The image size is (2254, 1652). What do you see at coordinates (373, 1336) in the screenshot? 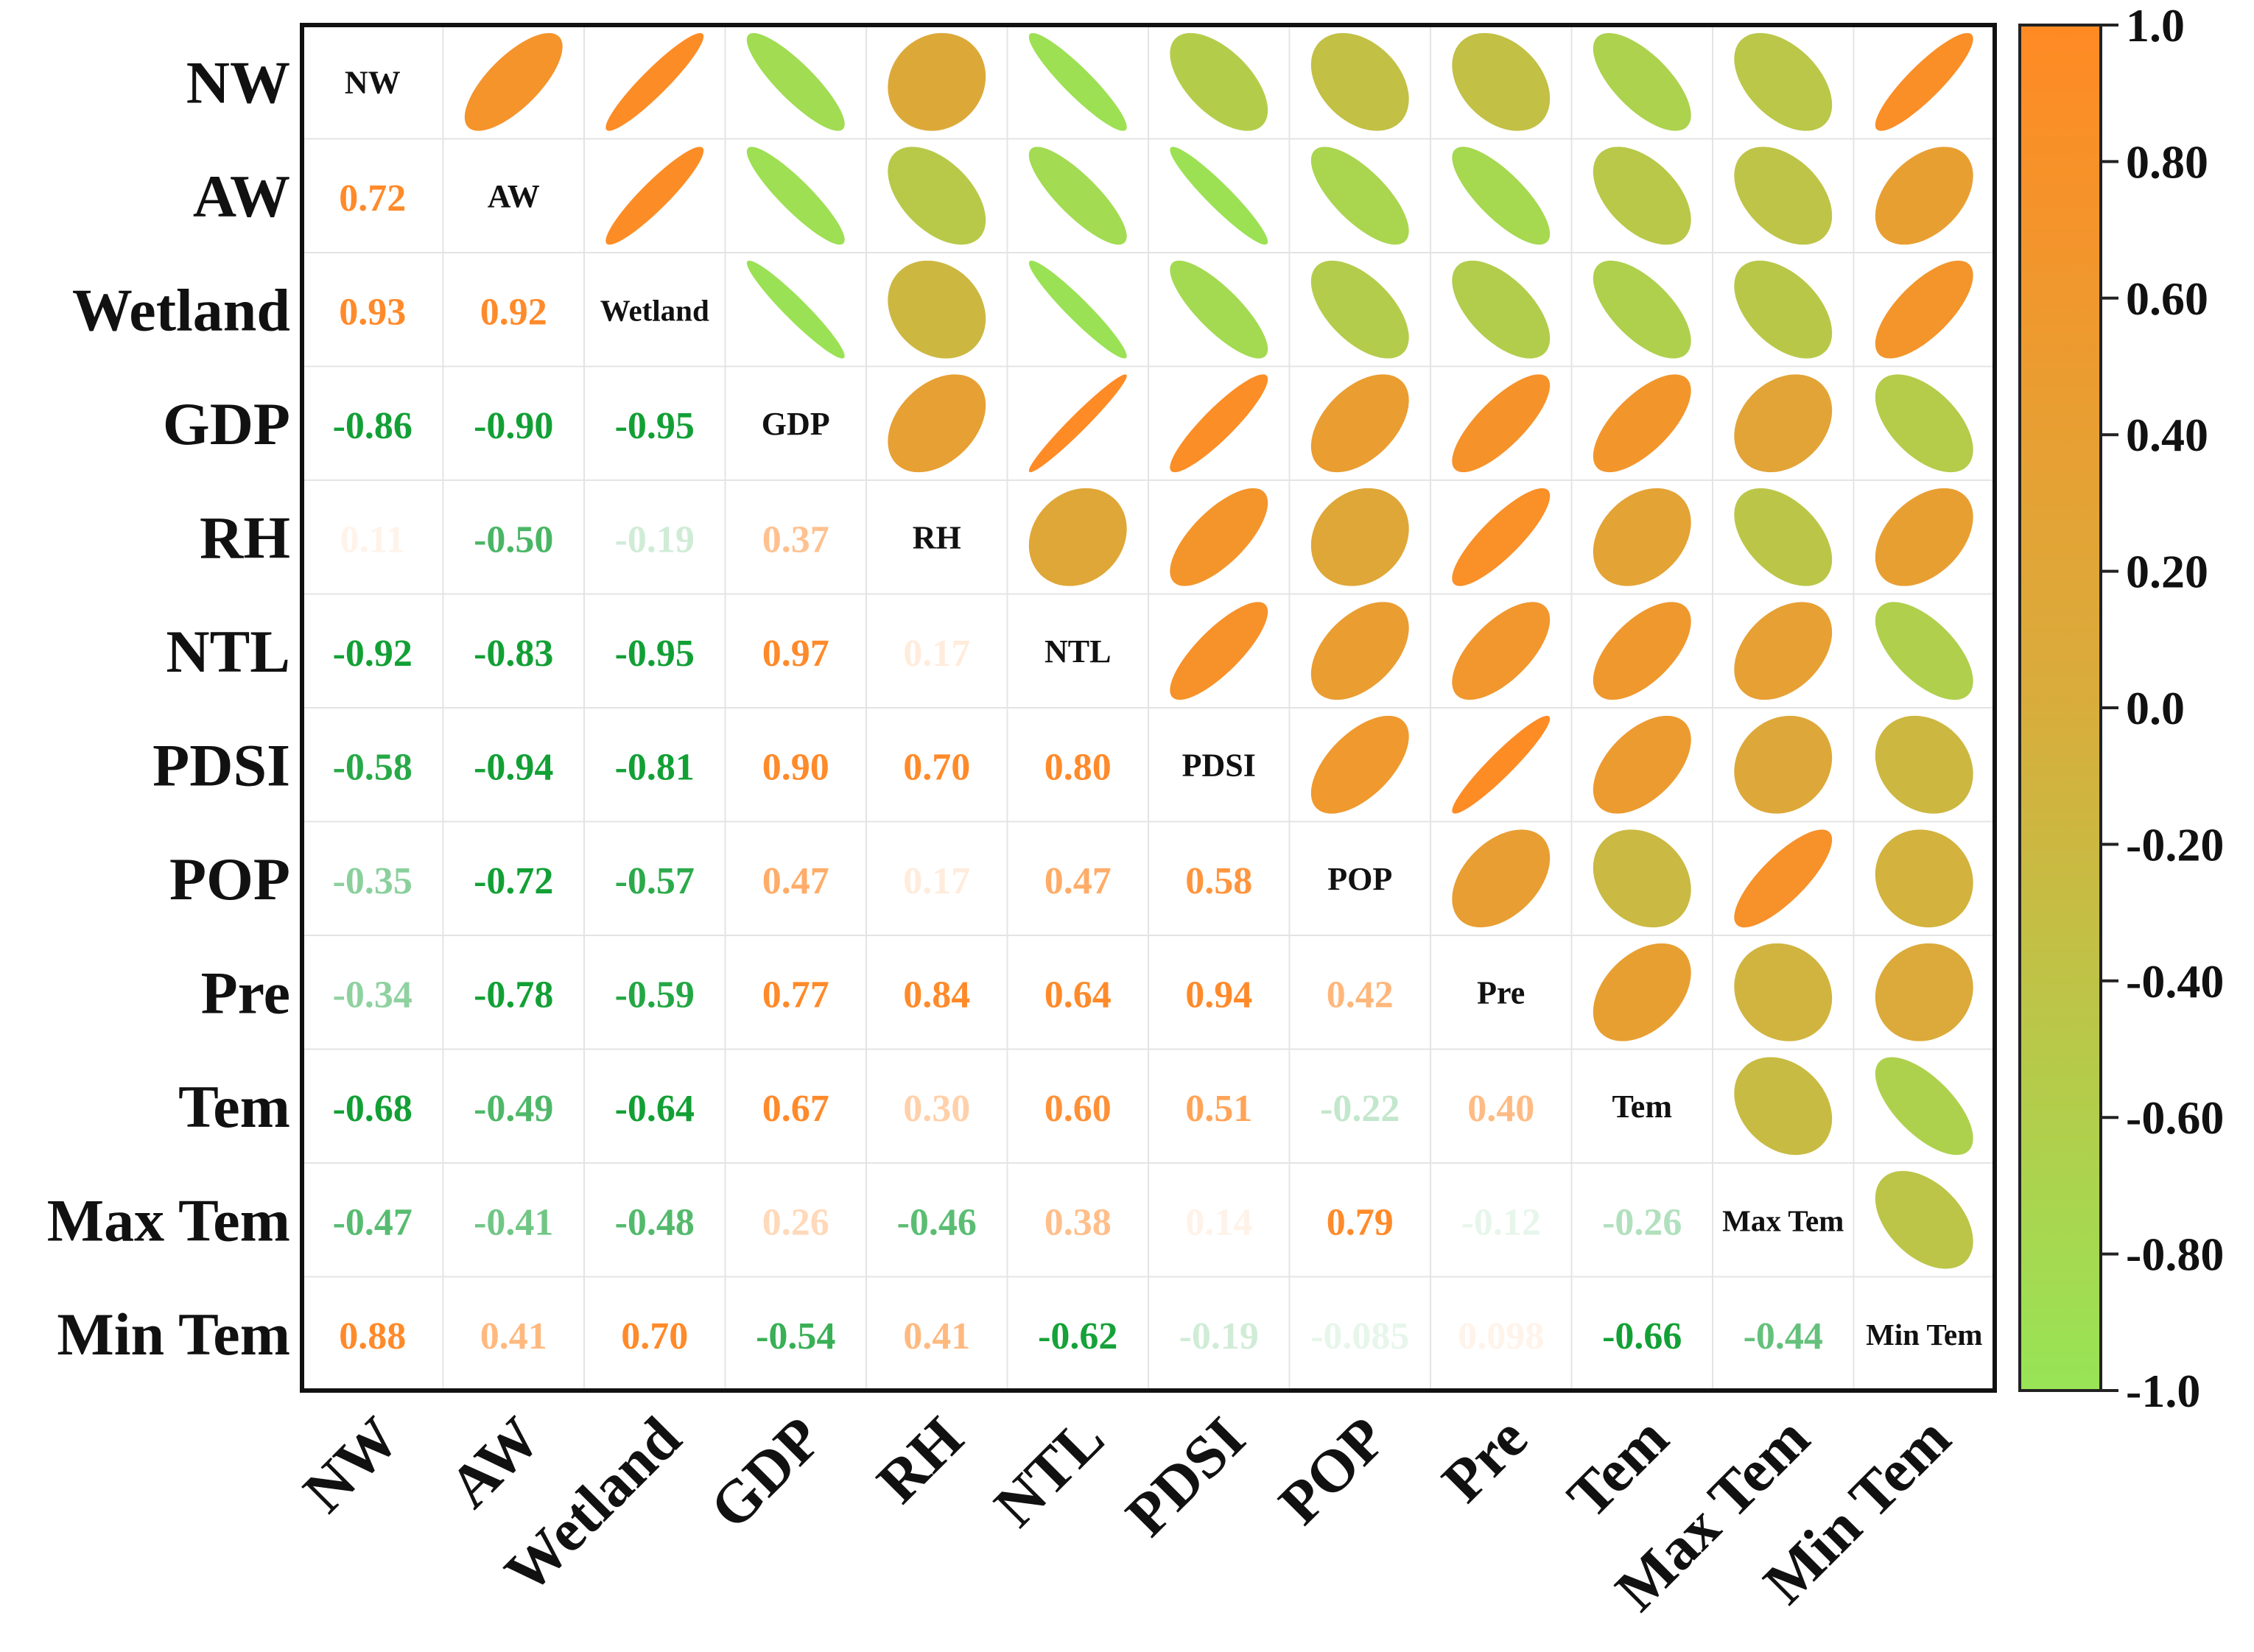
I see `correlation-value: 0.88` at bounding box center [373, 1336].